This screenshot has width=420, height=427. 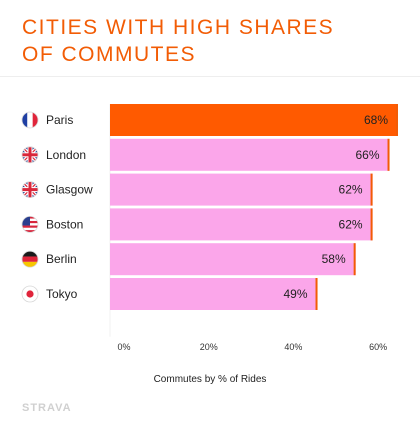 I want to click on category-label-london: London, so click(x=66, y=155).